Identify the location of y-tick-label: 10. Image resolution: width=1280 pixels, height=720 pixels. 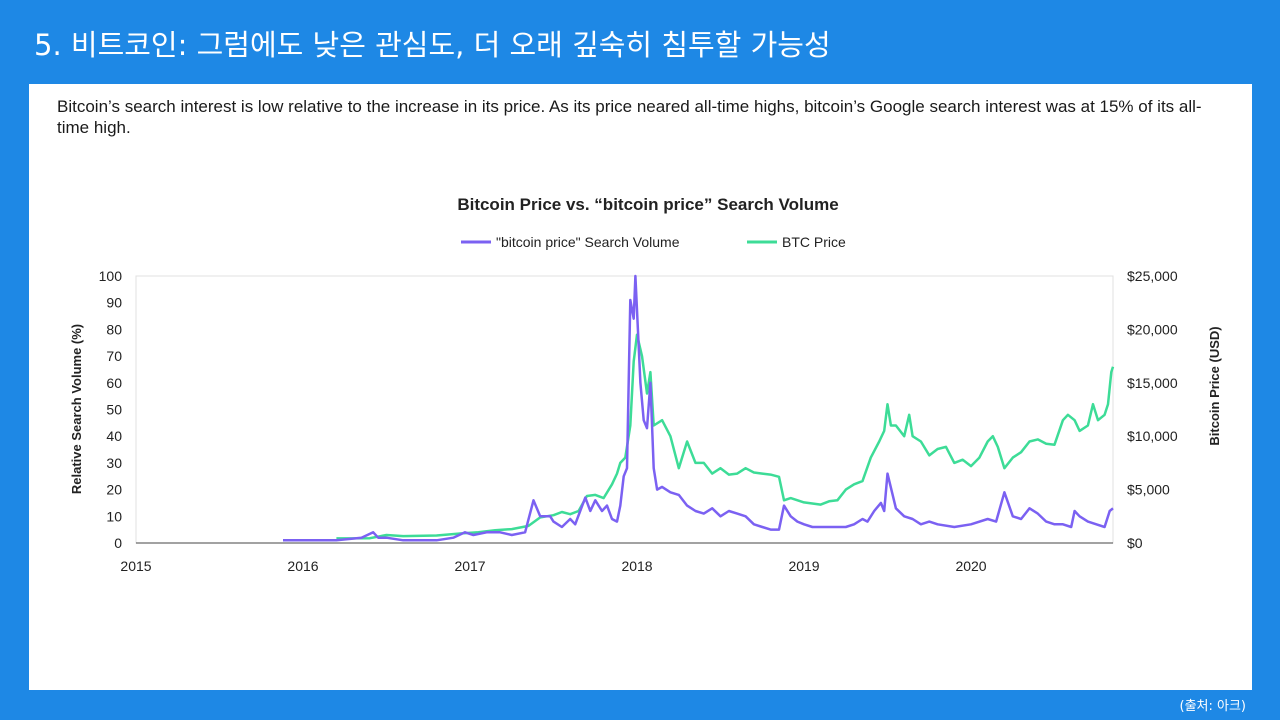
(114, 516).